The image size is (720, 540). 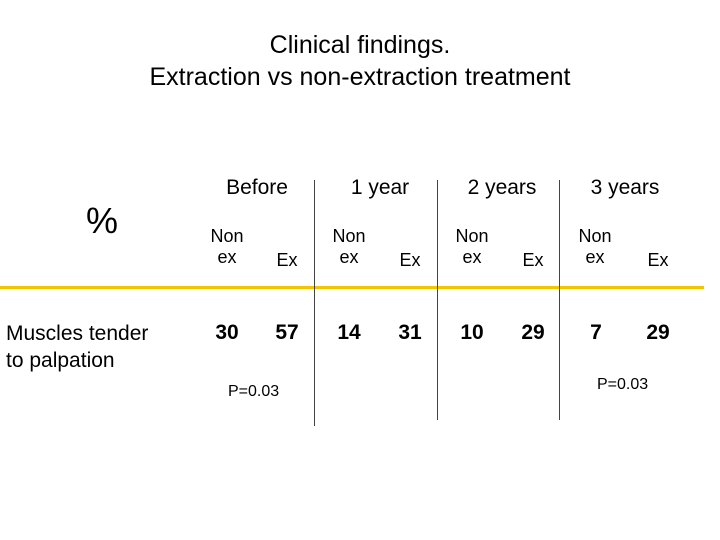 I want to click on header-divider, so click(x=352, y=287).